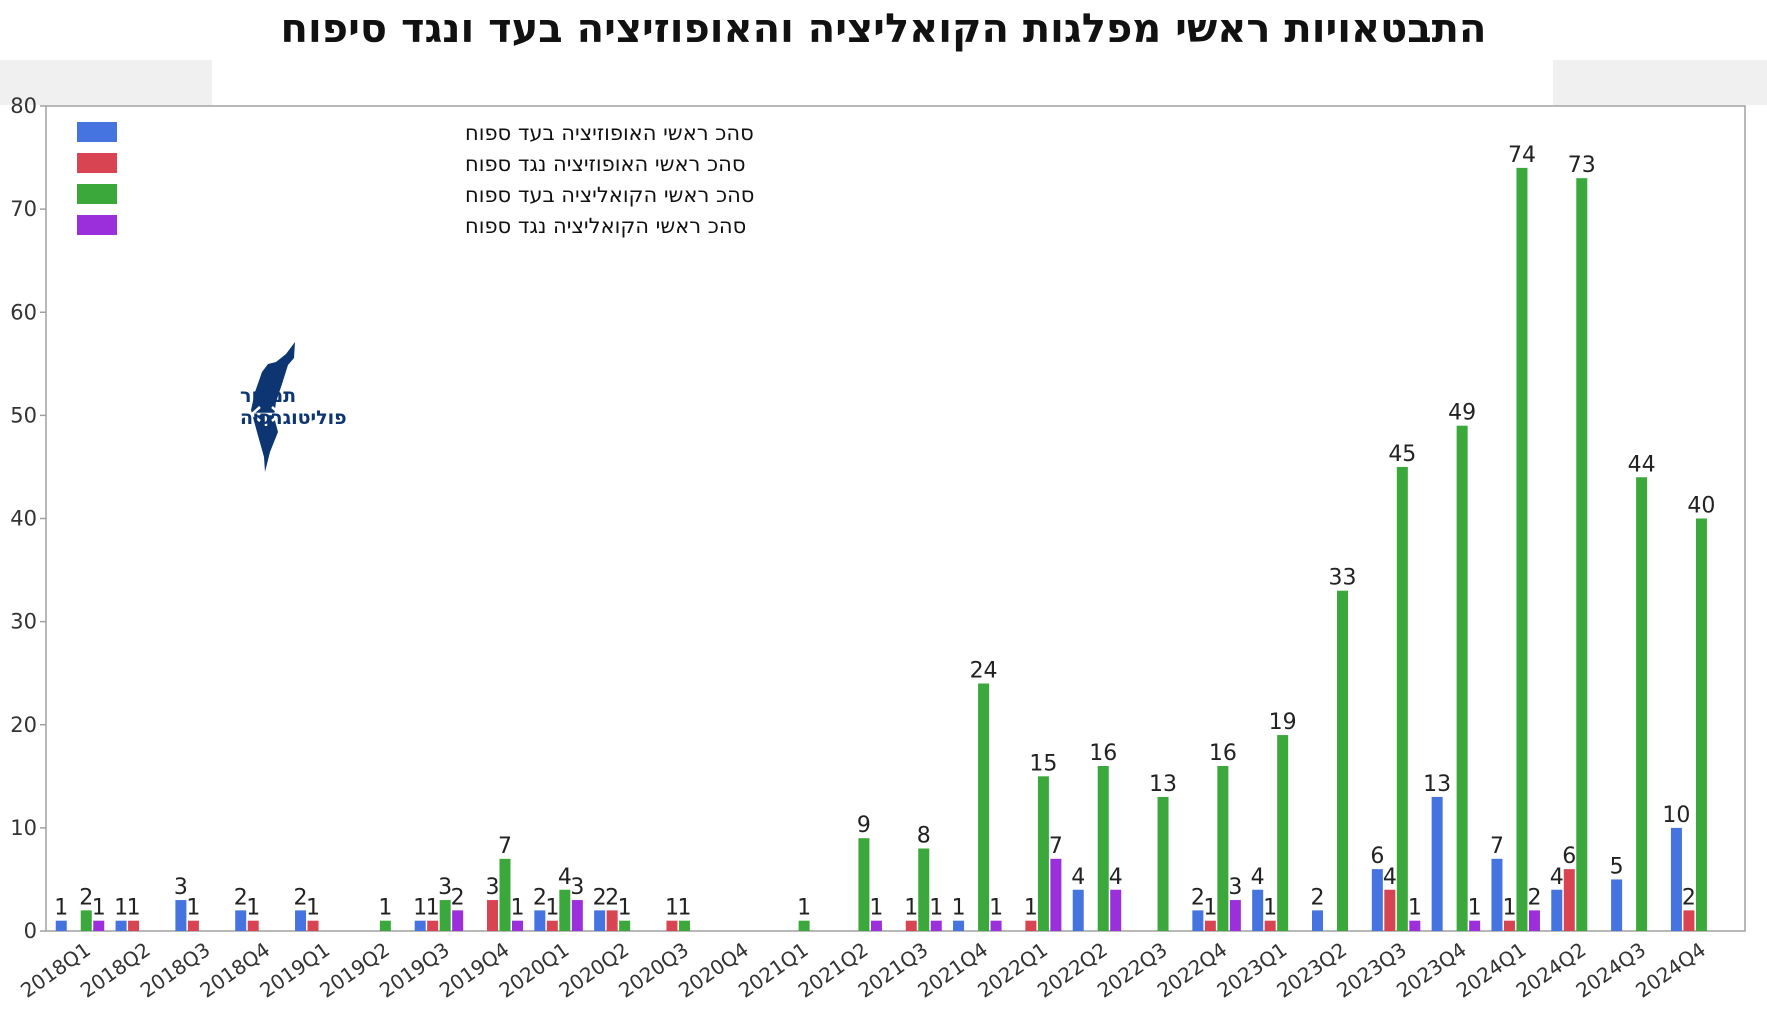 Image resolution: width=1767 pixels, height=1014 pixels. Describe the element at coordinates (134, 925) in the screenshot. I see `bar-s1-2018Q2` at that location.